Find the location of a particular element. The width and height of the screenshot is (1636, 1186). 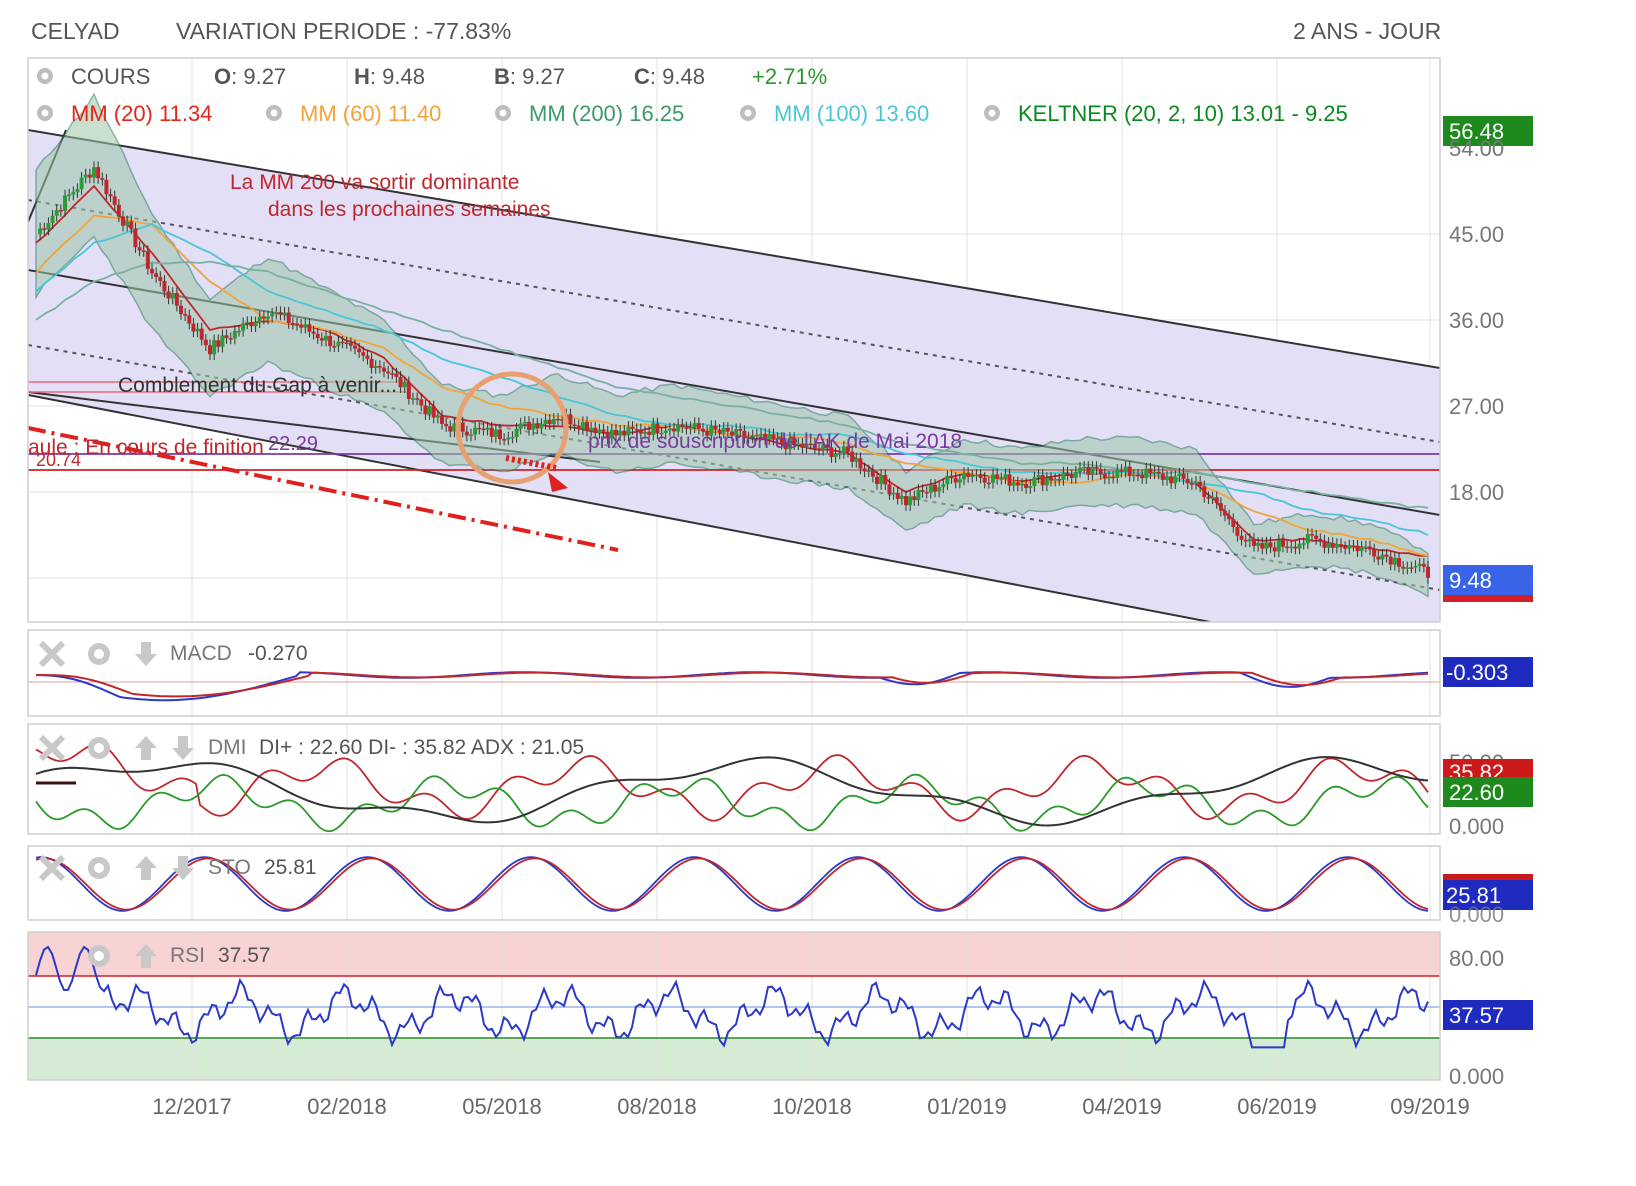

dmi-plus-line is located at coordinates (732, 803).